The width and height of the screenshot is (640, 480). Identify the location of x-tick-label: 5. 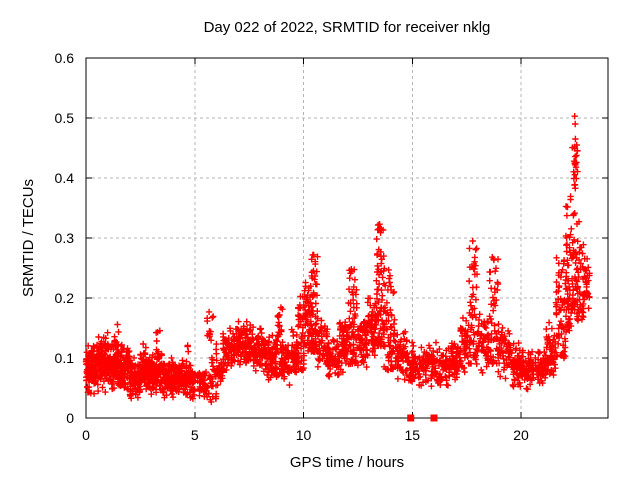
(195, 435).